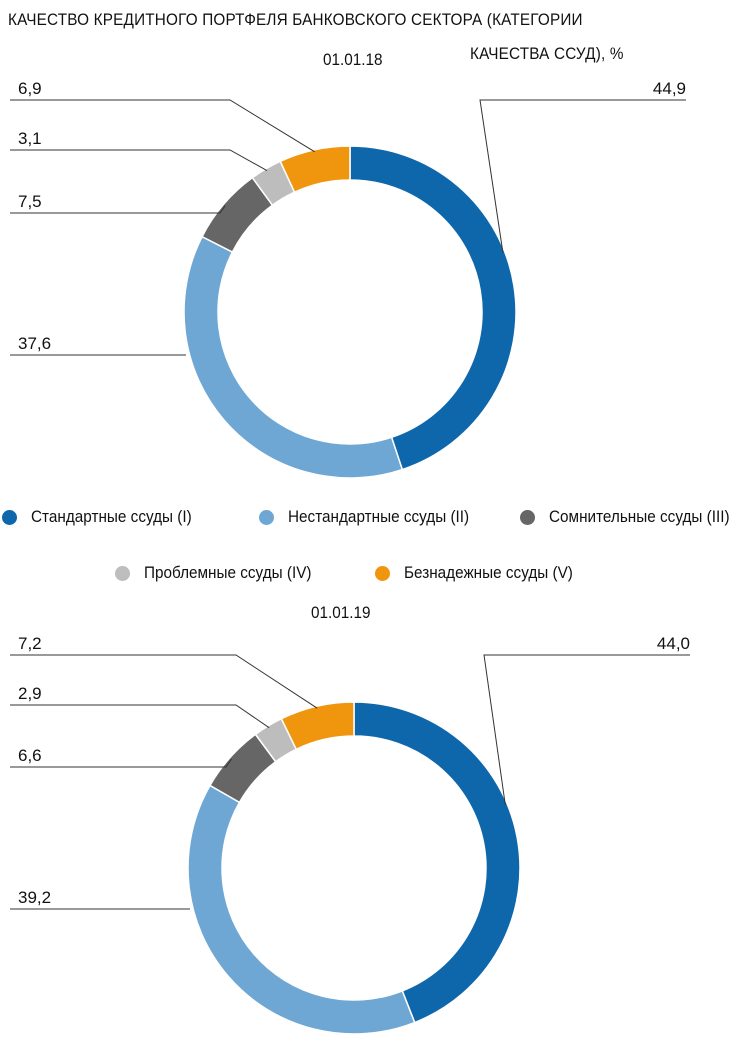 The height and width of the screenshot is (1043, 746). Describe the element at coordinates (639, 516) in the screenshot. I see `legend-label-doubtful: Сомнительные ссуды (III)` at that location.